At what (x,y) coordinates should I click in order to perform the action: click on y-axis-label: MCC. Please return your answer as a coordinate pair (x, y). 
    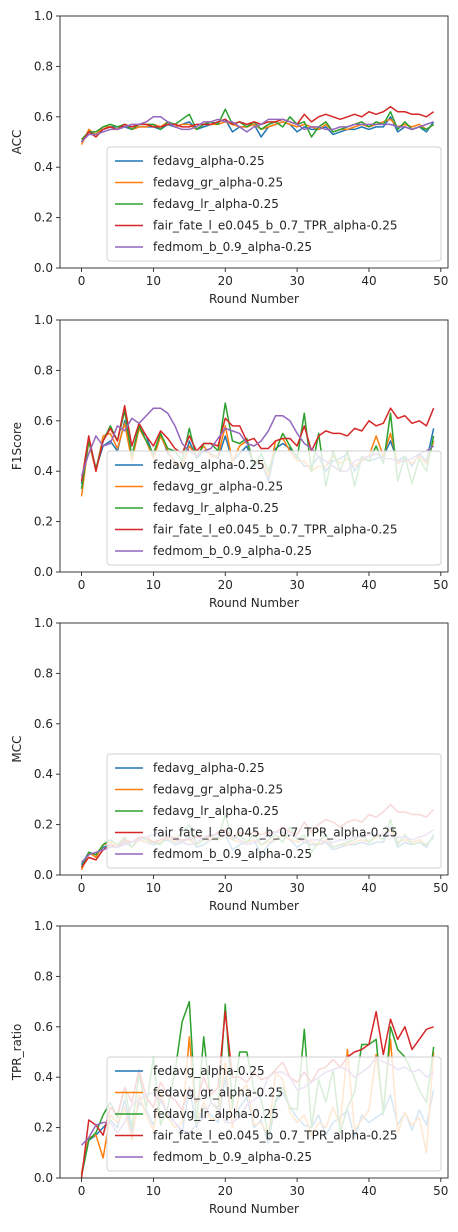
    Looking at the image, I should click on (17, 748).